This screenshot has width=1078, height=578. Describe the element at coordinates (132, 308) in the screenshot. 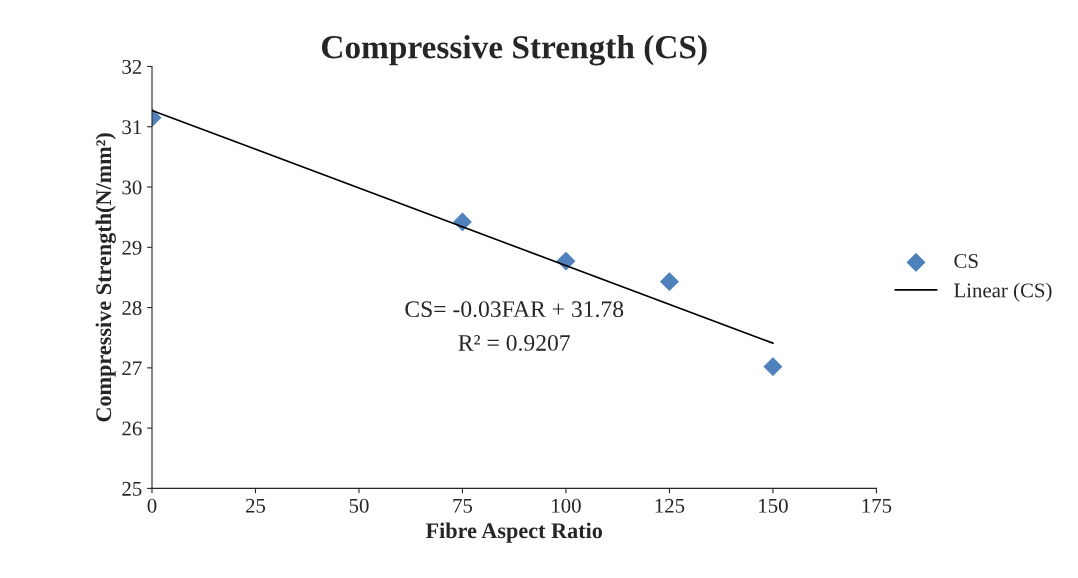

I see `y-tick-label: 28` at that location.